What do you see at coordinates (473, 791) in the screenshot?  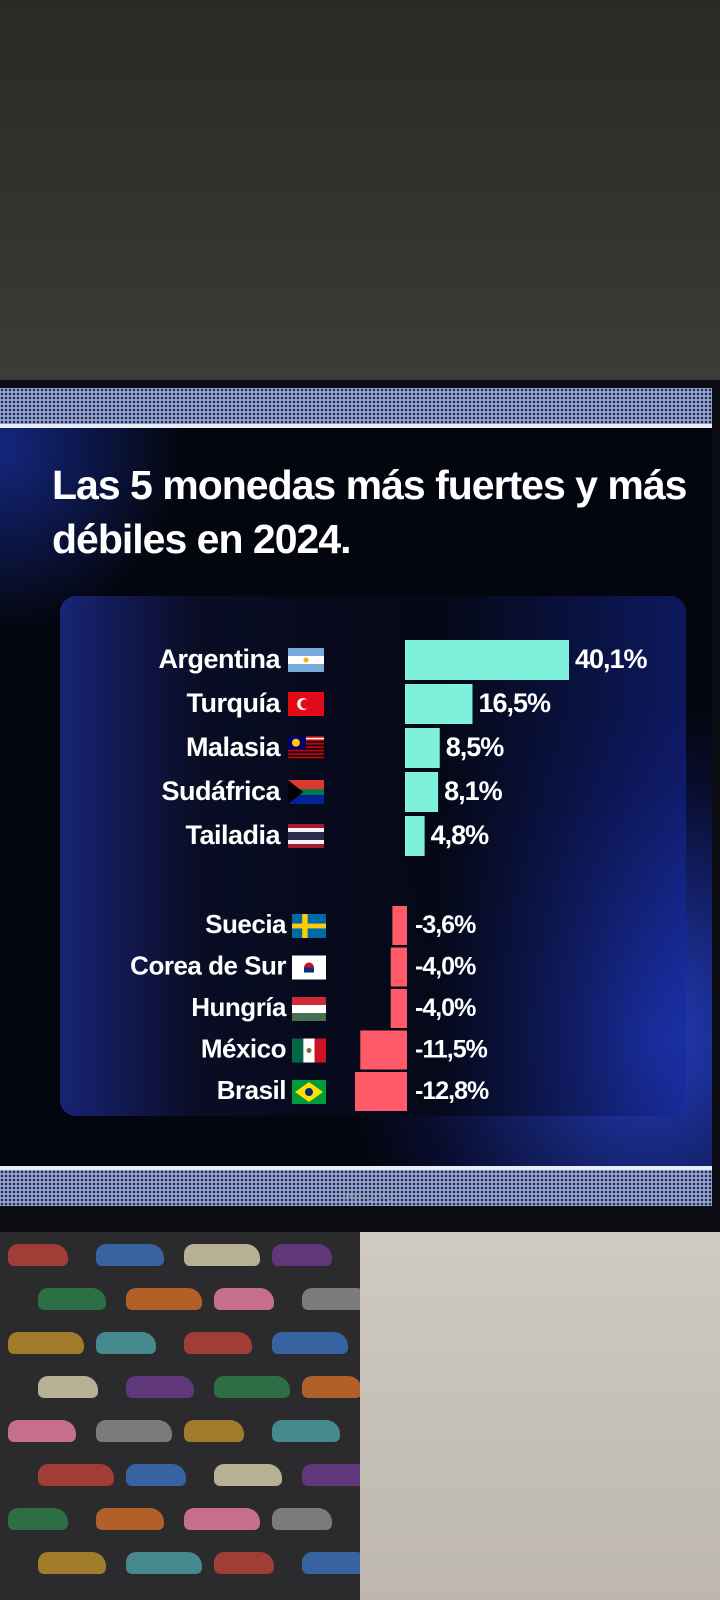 I see `value-label: 8,1%` at bounding box center [473, 791].